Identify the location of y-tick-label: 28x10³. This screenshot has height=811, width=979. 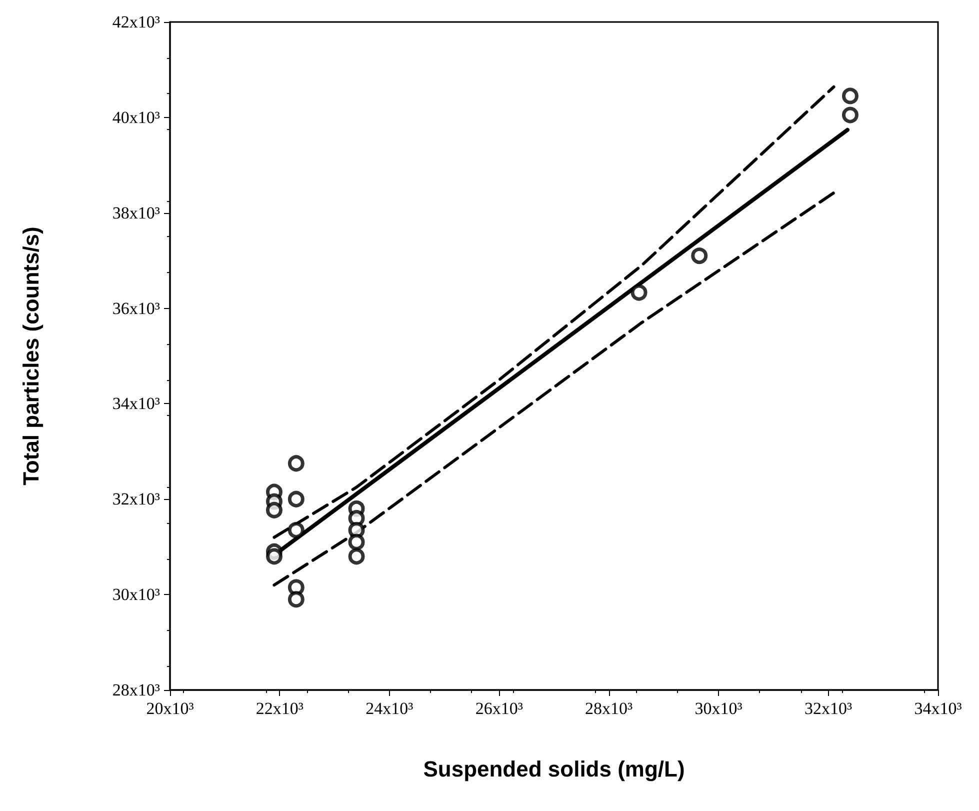
(136, 690).